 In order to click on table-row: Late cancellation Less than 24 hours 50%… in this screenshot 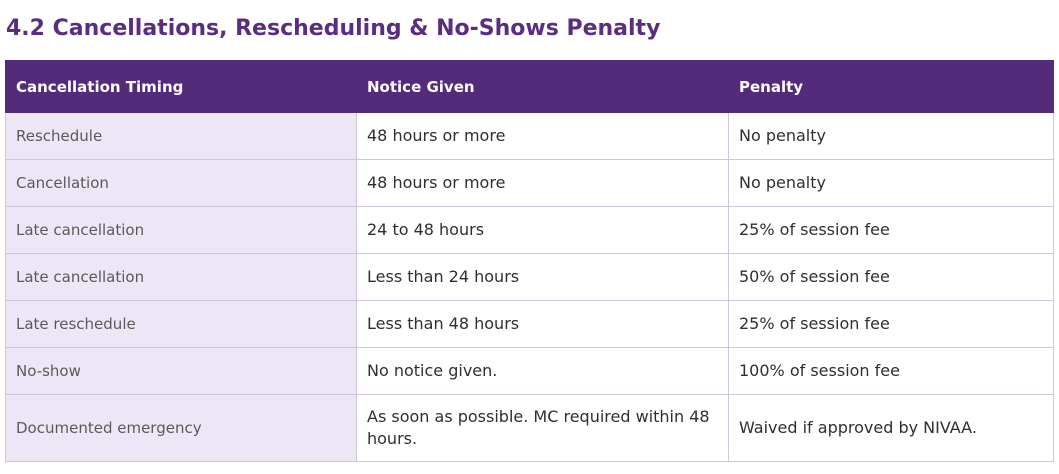, I will do `click(529, 277)`.